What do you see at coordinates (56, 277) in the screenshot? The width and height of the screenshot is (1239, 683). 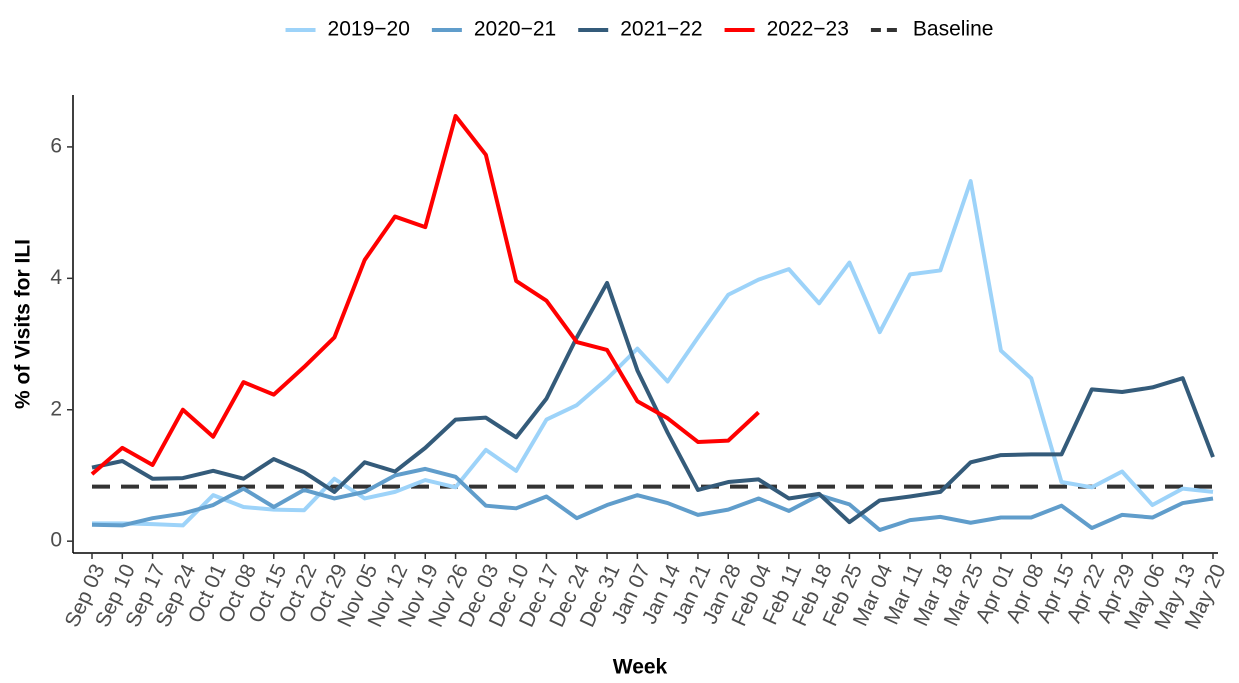 I see `y-tick-label: 4` at bounding box center [56, 277].